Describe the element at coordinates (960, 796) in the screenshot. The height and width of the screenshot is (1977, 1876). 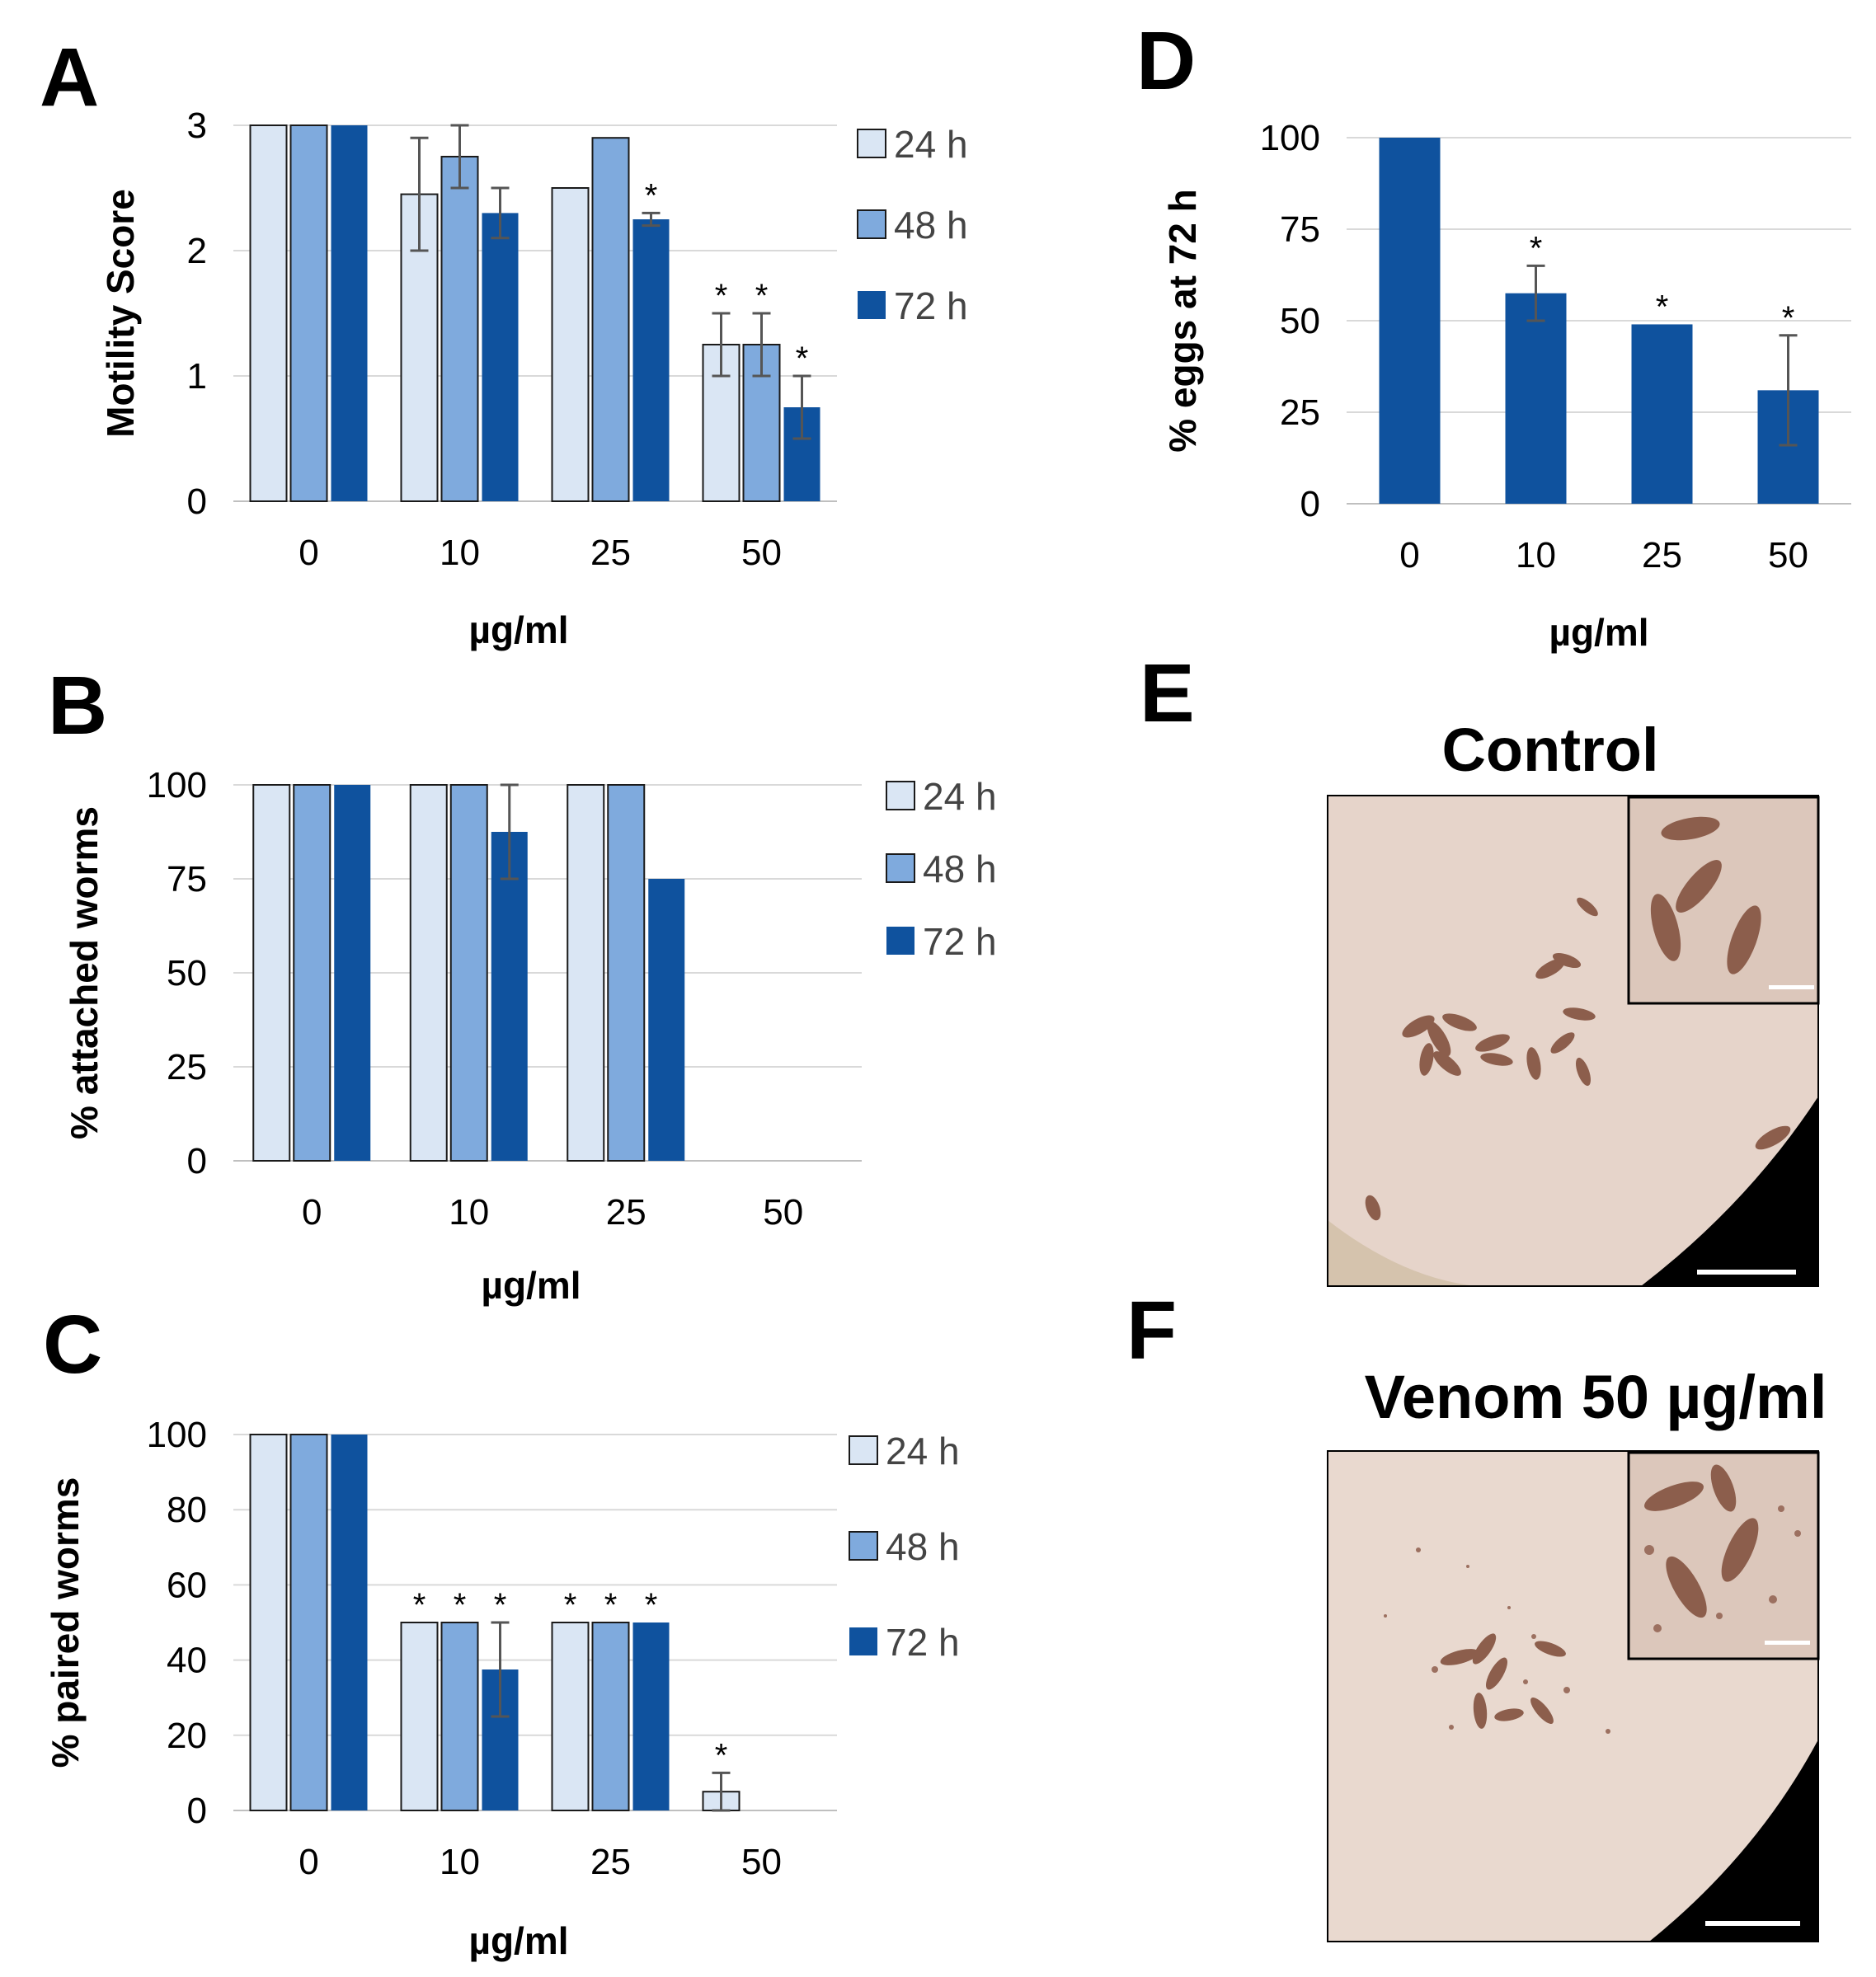
I see `legend-label: 24 h` at that location.